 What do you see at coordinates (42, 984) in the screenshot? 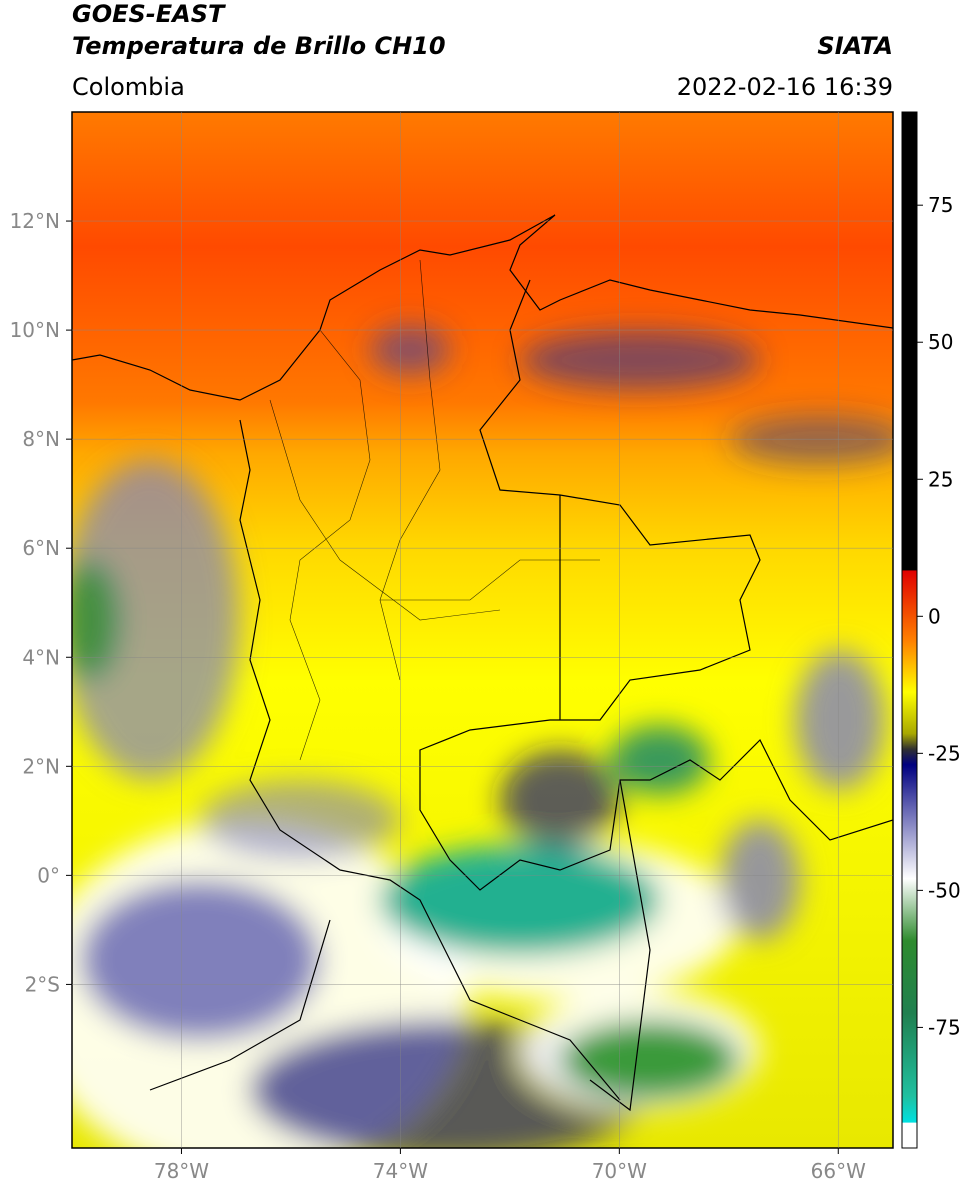
I see `y-tick-label: 2°S` at bounding box center [42, 984].